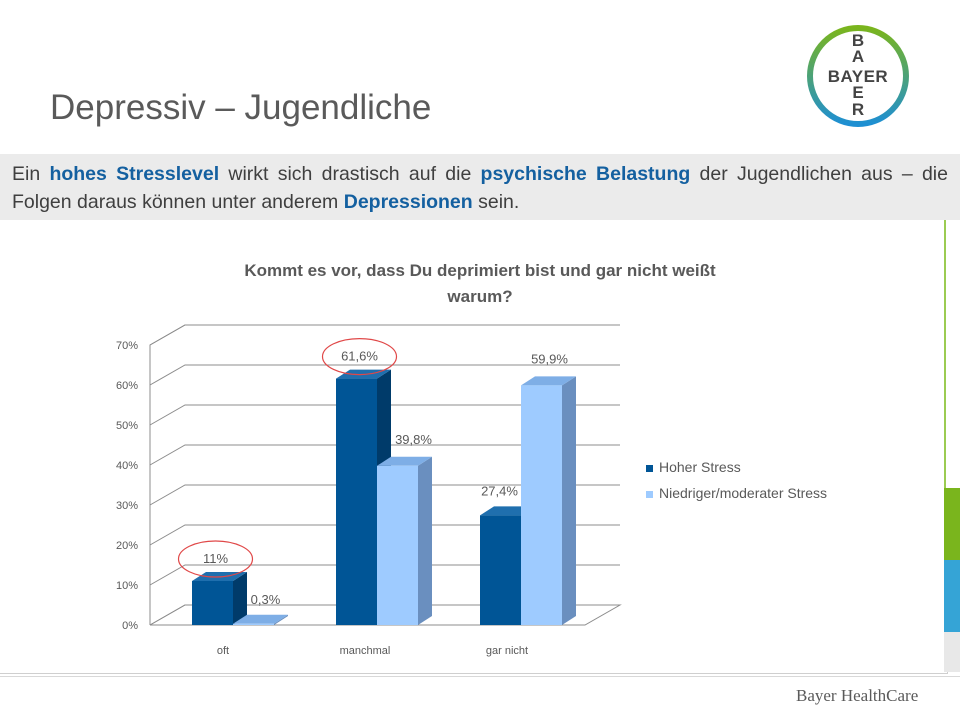 This screenshot has height=720, width=960. What do you see at coordinates (857, 695) in the screenshot?
I see `footer-brand: Bayer HealthCare` at bounding box center [857, 695].